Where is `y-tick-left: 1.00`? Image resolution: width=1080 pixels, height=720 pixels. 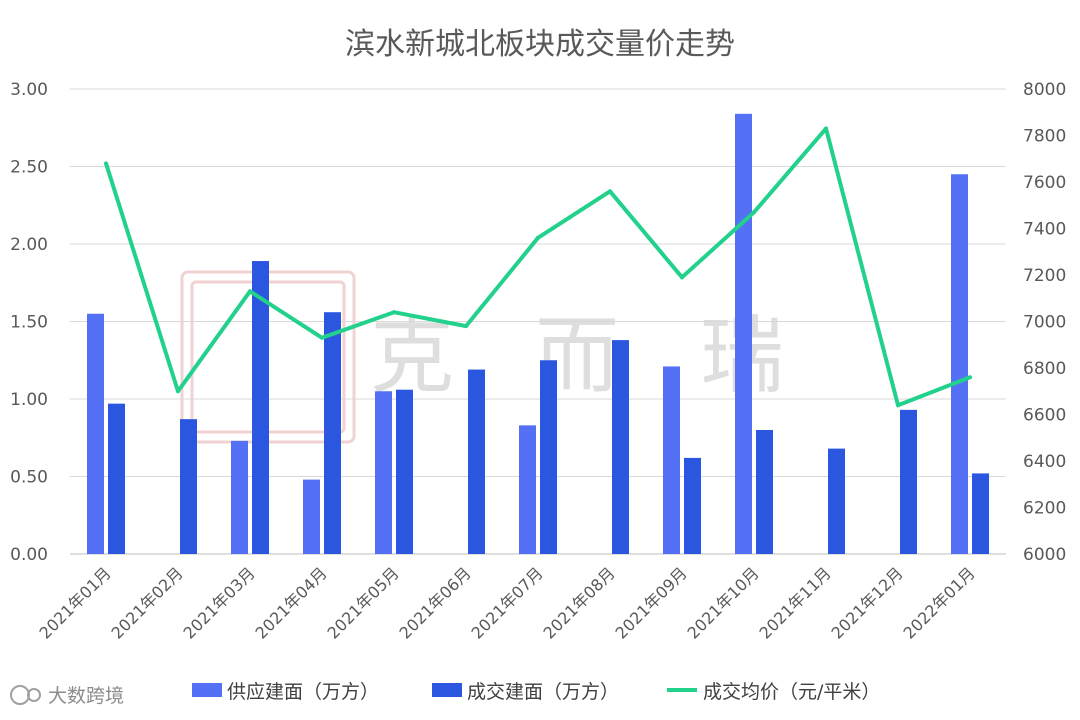
y-tick-left: 1.00 is located at coordinates (29, 400).